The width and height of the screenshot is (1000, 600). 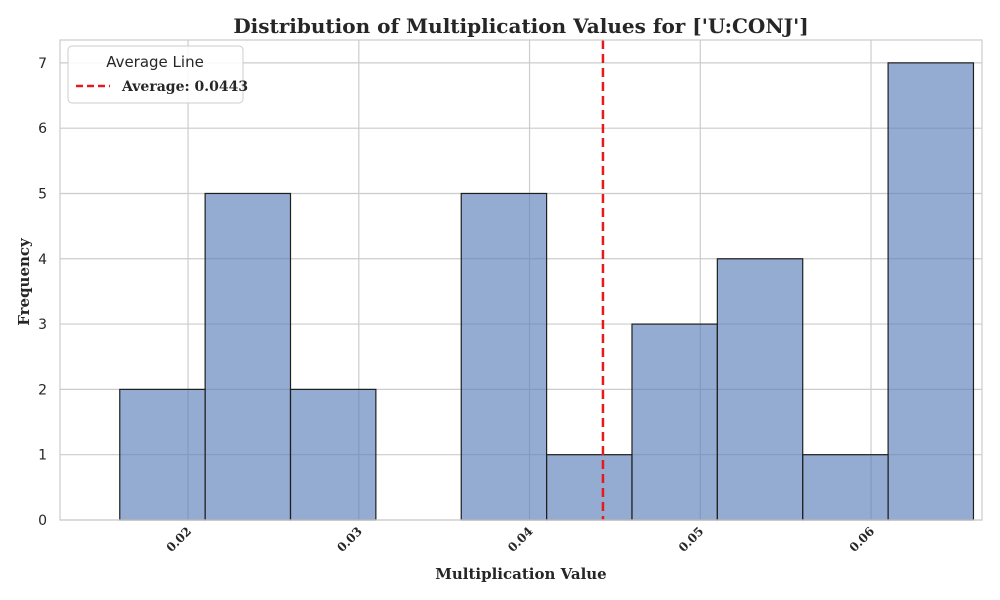 I want to click on y-tick-label-3: 3, so click(x=42, y=325).